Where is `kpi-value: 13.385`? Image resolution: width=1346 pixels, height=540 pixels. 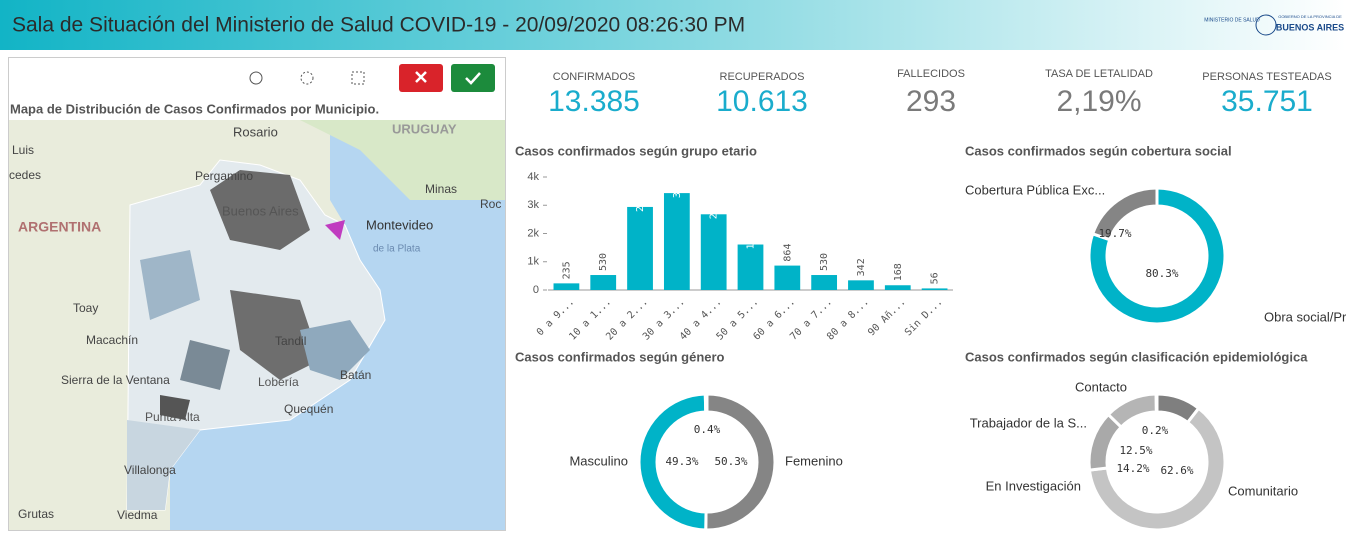
kpi-value: 13.385 is located at coordinates (594, 101).